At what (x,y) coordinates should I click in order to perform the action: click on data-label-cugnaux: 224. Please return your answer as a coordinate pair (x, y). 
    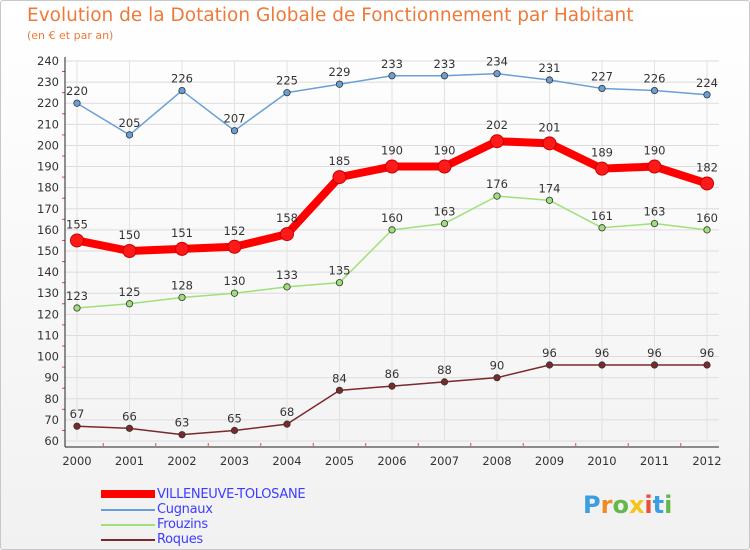
    Looking at the image, I should click on (707, 83).